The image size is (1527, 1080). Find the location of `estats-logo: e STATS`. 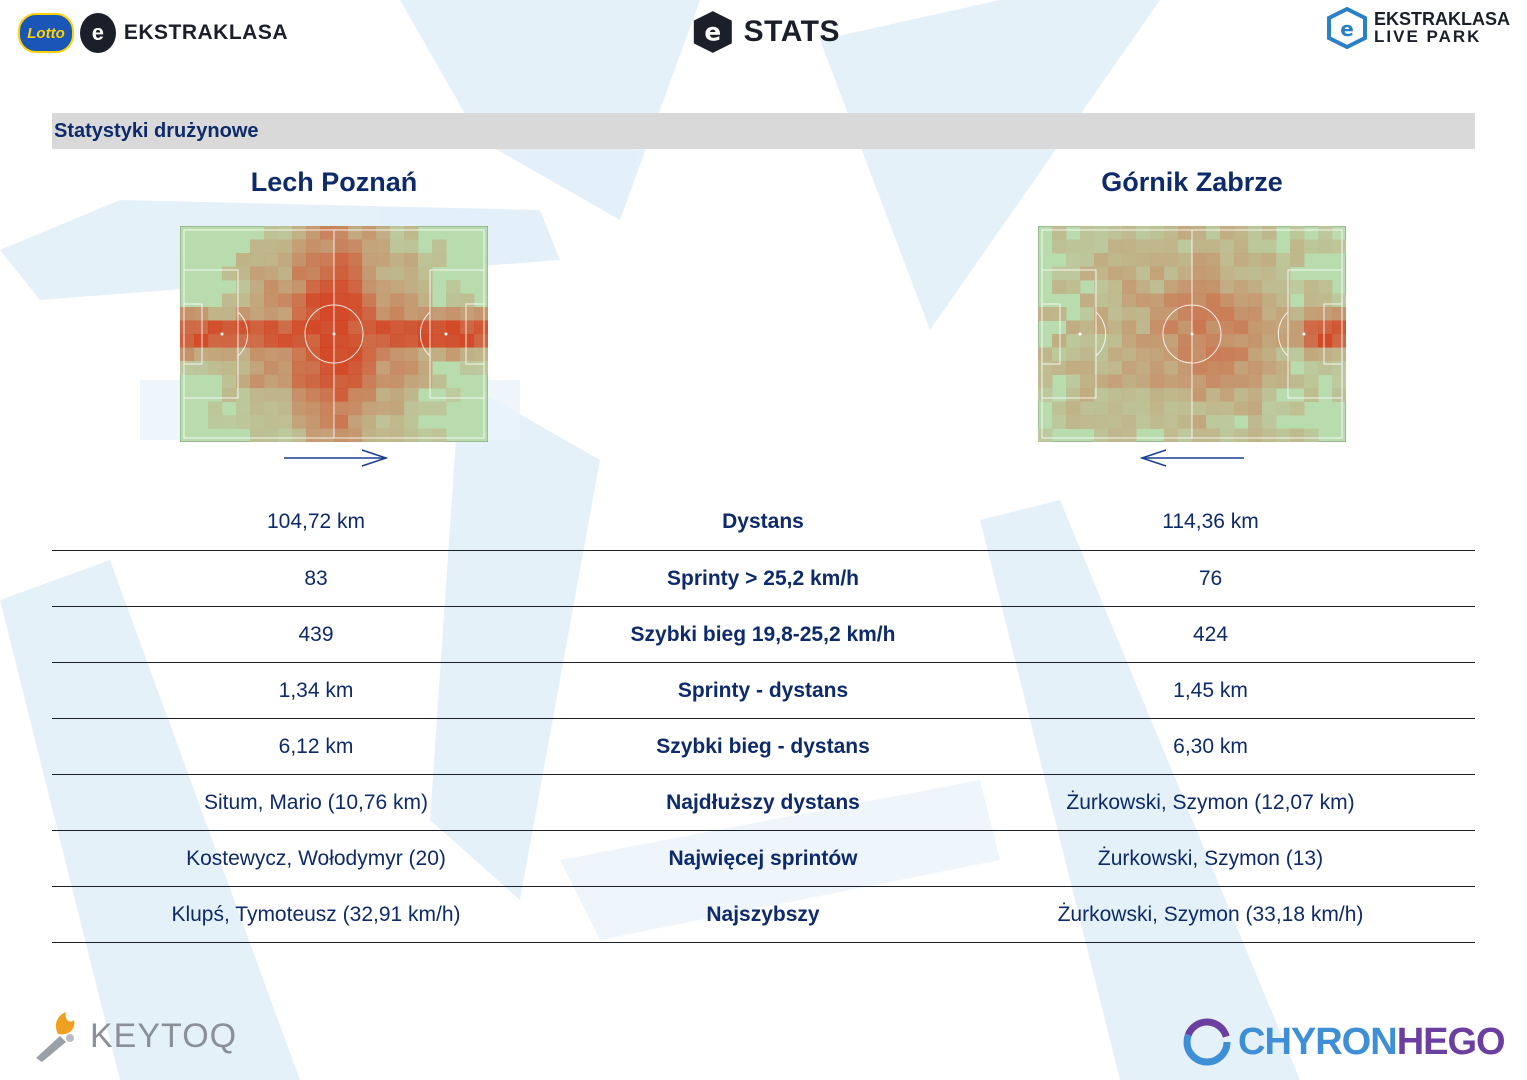

estats-logo: e STATS is located at coordinates (765, 32).